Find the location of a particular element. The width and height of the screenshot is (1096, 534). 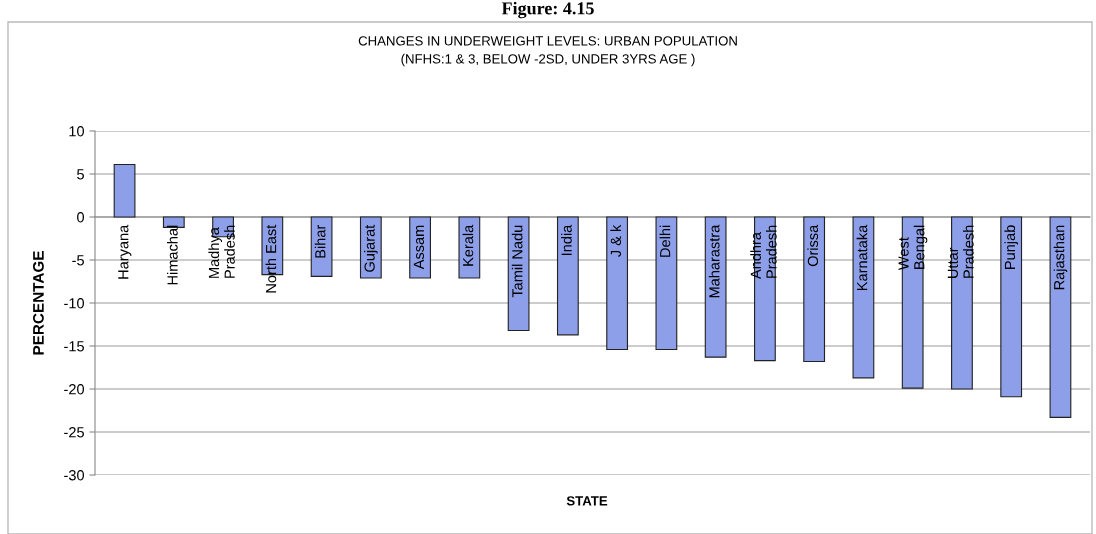

x-tick-label: Maharastra is located at coordinates (714, 261).